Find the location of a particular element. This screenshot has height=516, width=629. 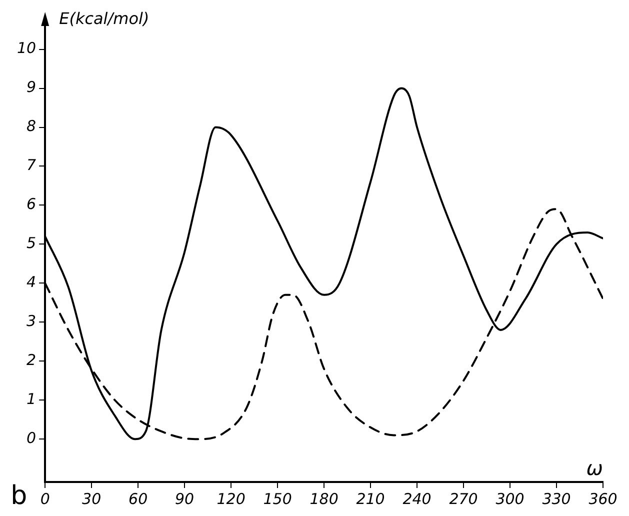

x-tick-label: 90 is located at coordinates (184, 499).